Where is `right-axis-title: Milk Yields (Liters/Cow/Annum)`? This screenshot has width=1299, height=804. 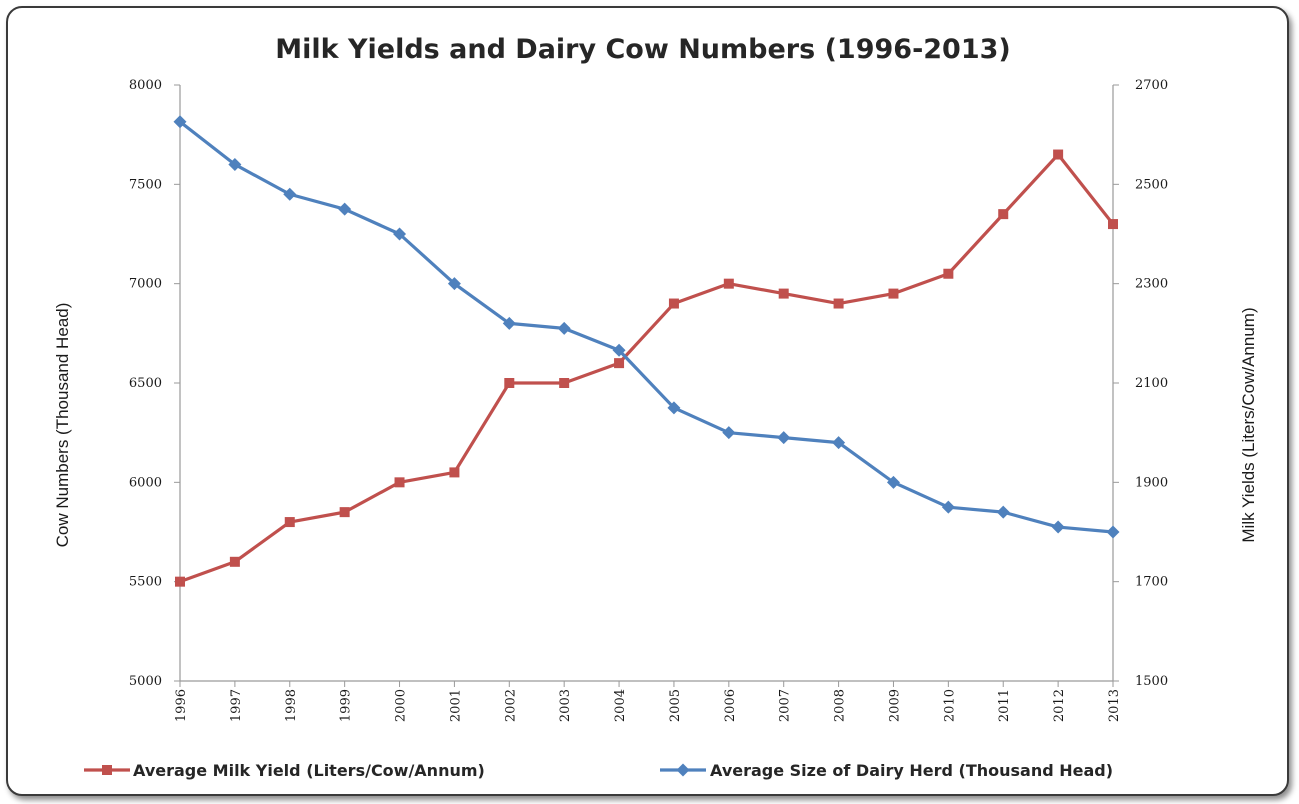 right-axis-title: Milk Yields (Liters/Cow/Annum) is located at coordinates (1248, 424).